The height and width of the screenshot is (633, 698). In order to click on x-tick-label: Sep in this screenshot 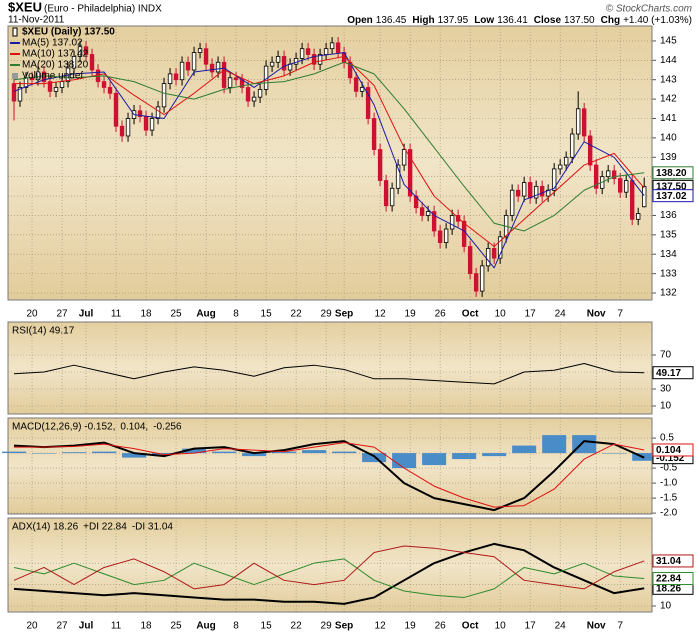, I will do `click(344, 626)`.